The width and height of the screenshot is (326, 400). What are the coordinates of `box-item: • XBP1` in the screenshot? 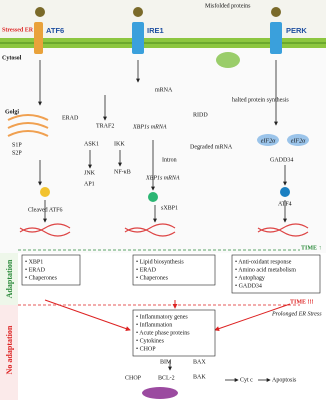 It's located at (34, 262).